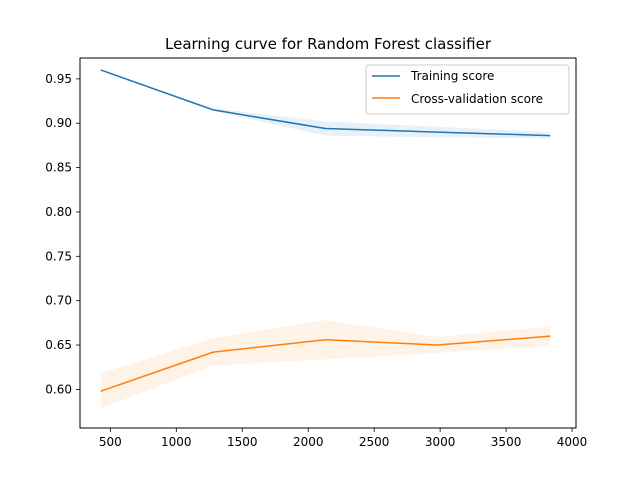  Describe the element at coordinates (58, 123) in the screenshot. I see `y-tick-label: 0.90` at that location.